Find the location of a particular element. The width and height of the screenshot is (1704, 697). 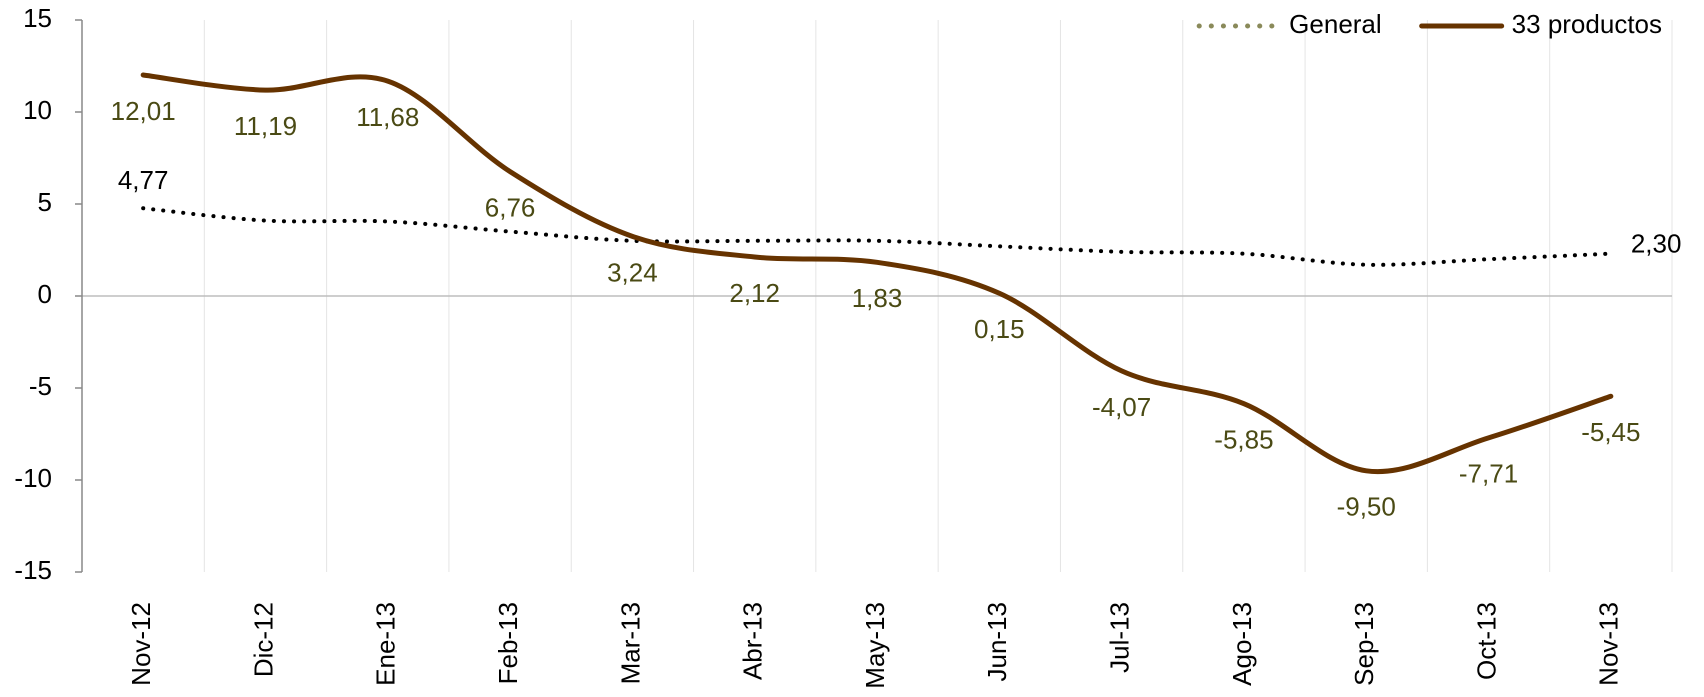

data-label: -4,07 is located at coordinates (1121, 407).